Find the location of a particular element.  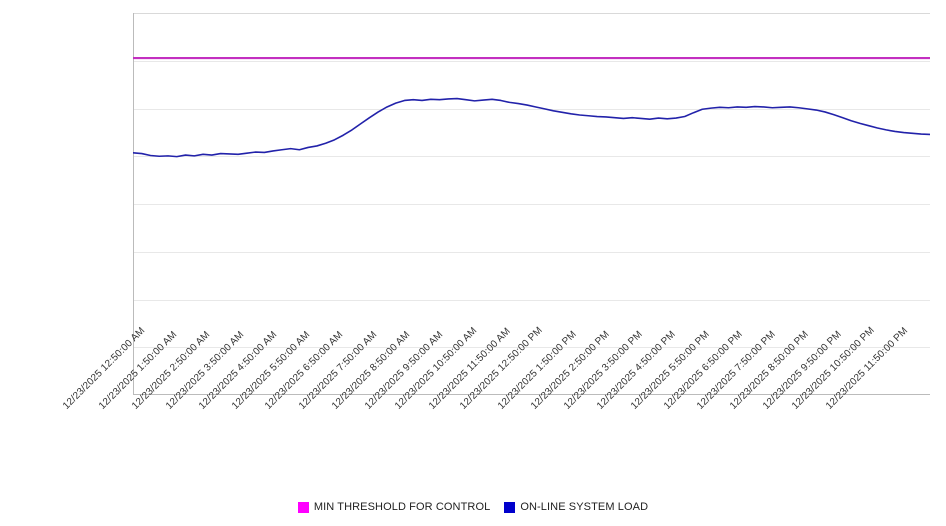

legend-label: ON-LINE SYSTEM LOAD is located at coordinates (584, 507).